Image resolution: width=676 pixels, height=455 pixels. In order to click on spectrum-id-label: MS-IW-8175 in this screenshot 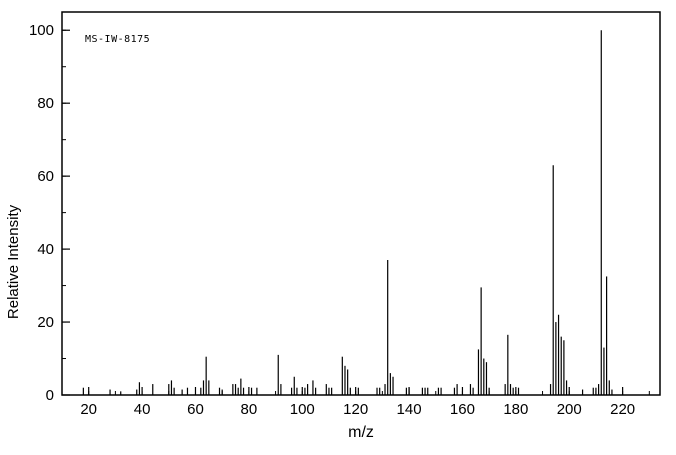, I will do `click(117, 39)`.